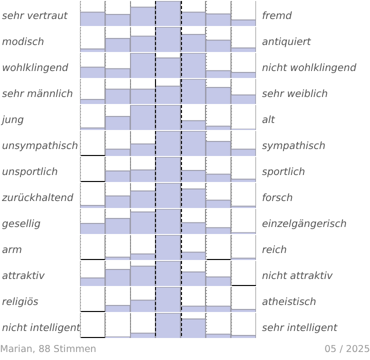 This screenshot has height=360, width=370. Describe the element at coordinates (309, 69) in the screenshot. I see `y2-axis-title: nicht wohlklingend` at that location.